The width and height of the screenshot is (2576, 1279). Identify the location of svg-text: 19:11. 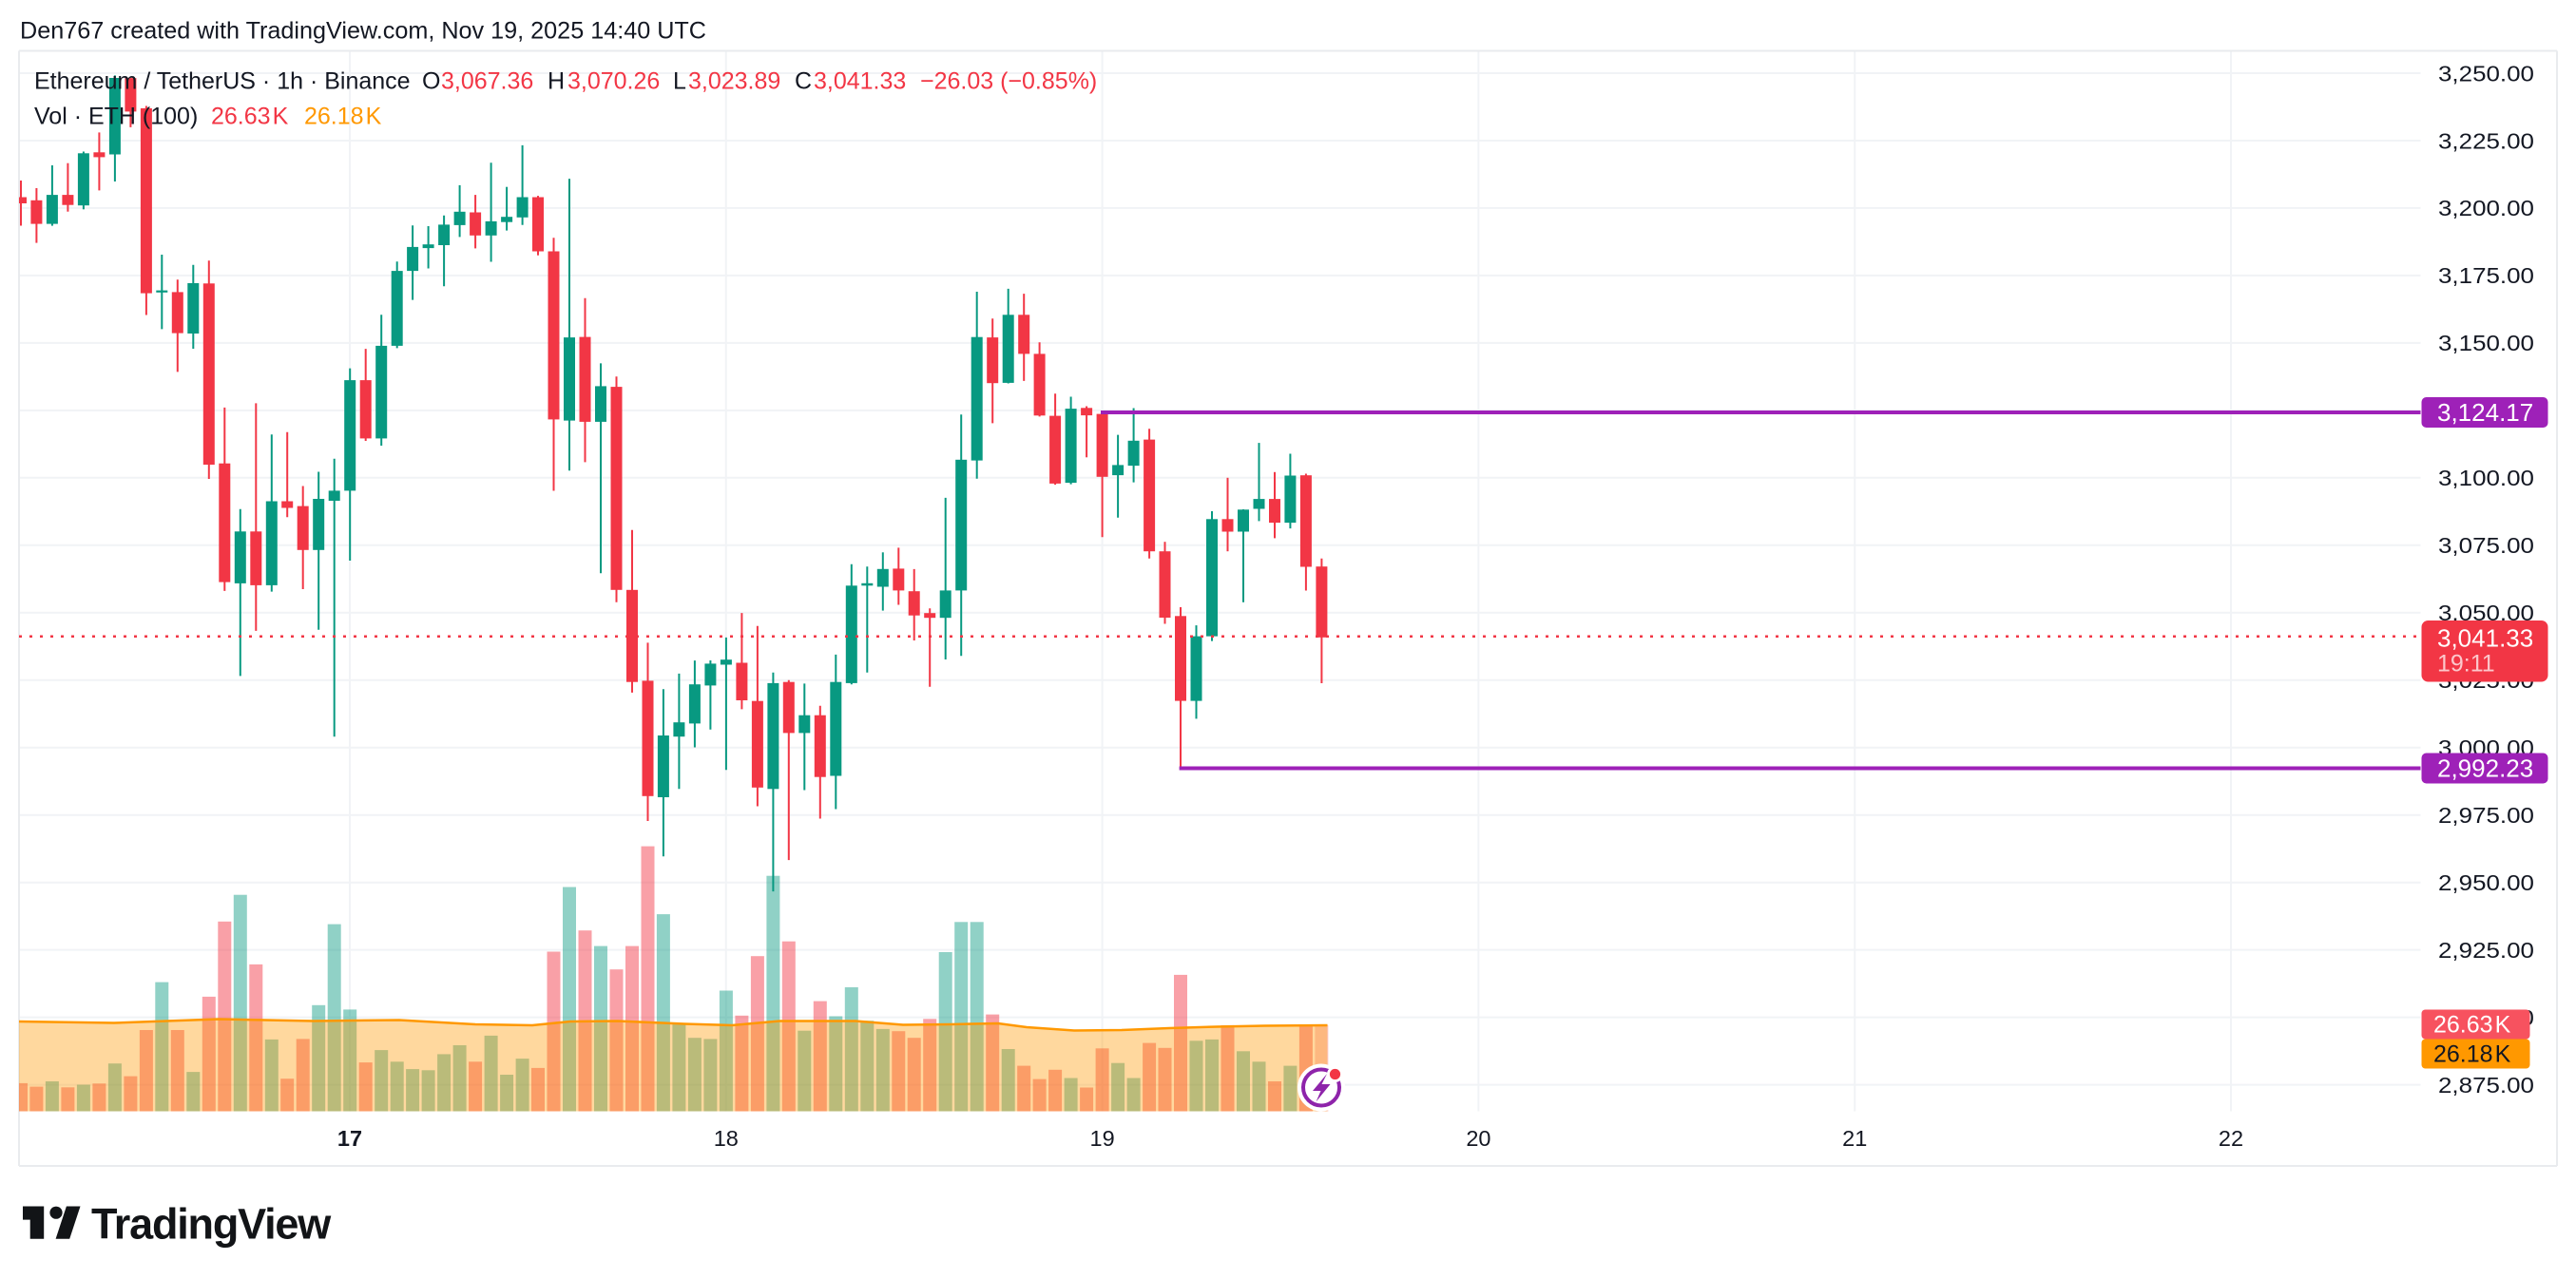
(2466, 665).